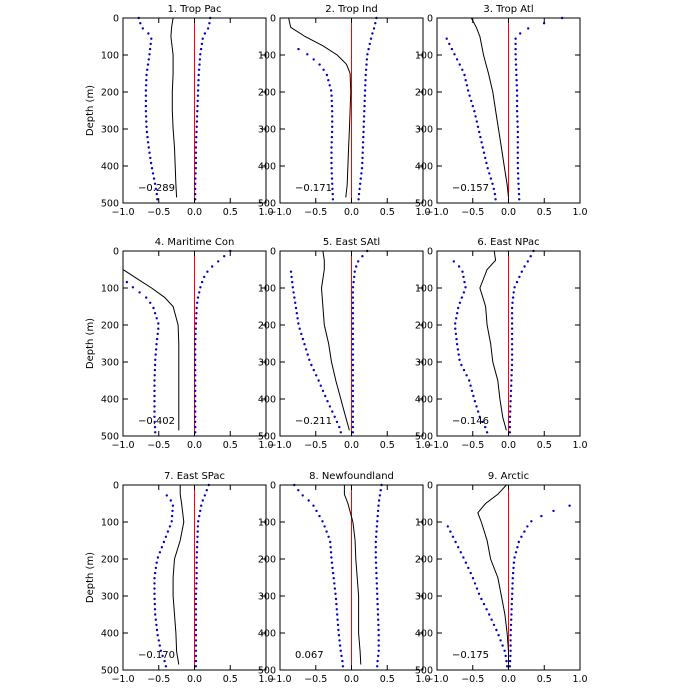 This screenshot has height=700, width=700. What do you see at coordinates (194, 9) in the screenshot?
I see `panel-title: 1. Trop Pac` at bounding box center [194, 9].